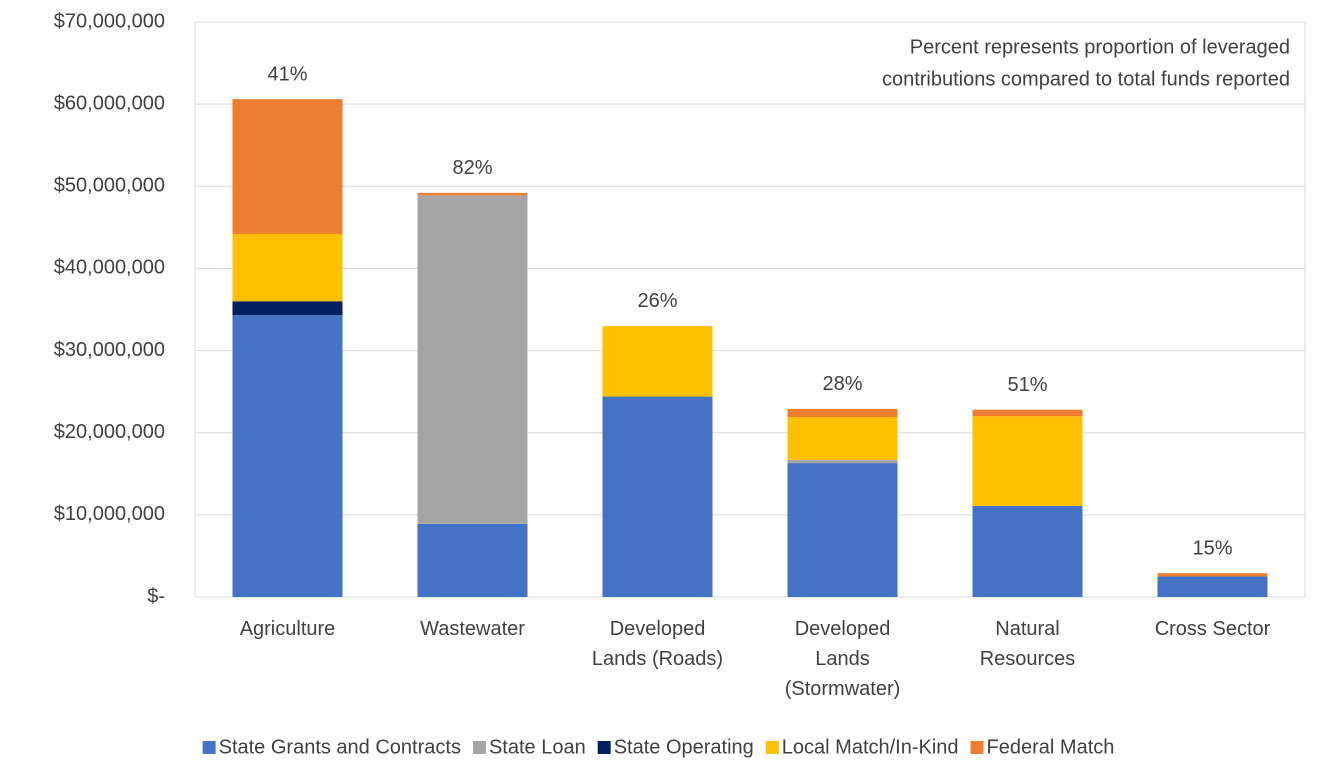 The height and width of the screenshot is (764, 1317). I want to click on legend-label: Federal Match, so click(1051, 747).